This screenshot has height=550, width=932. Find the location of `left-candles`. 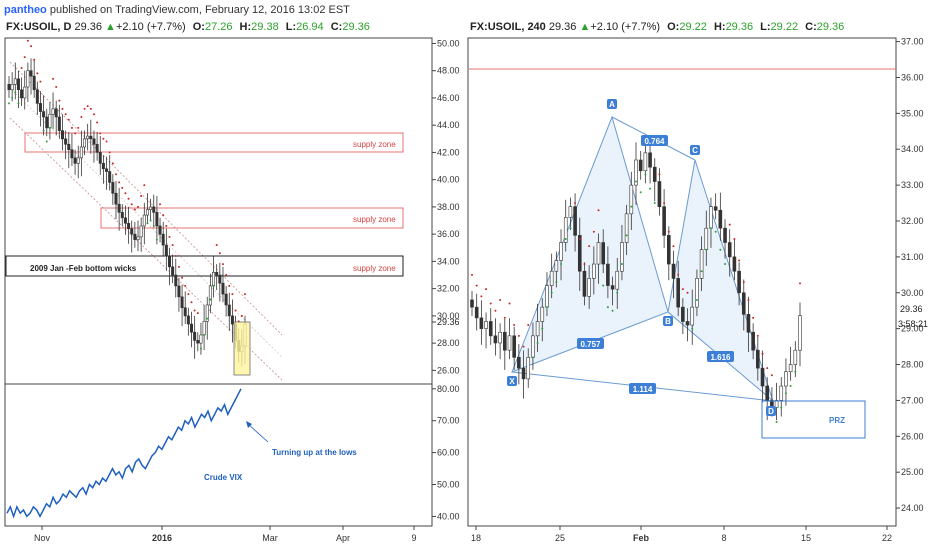

left-candles is located at coordinates (127, 212).